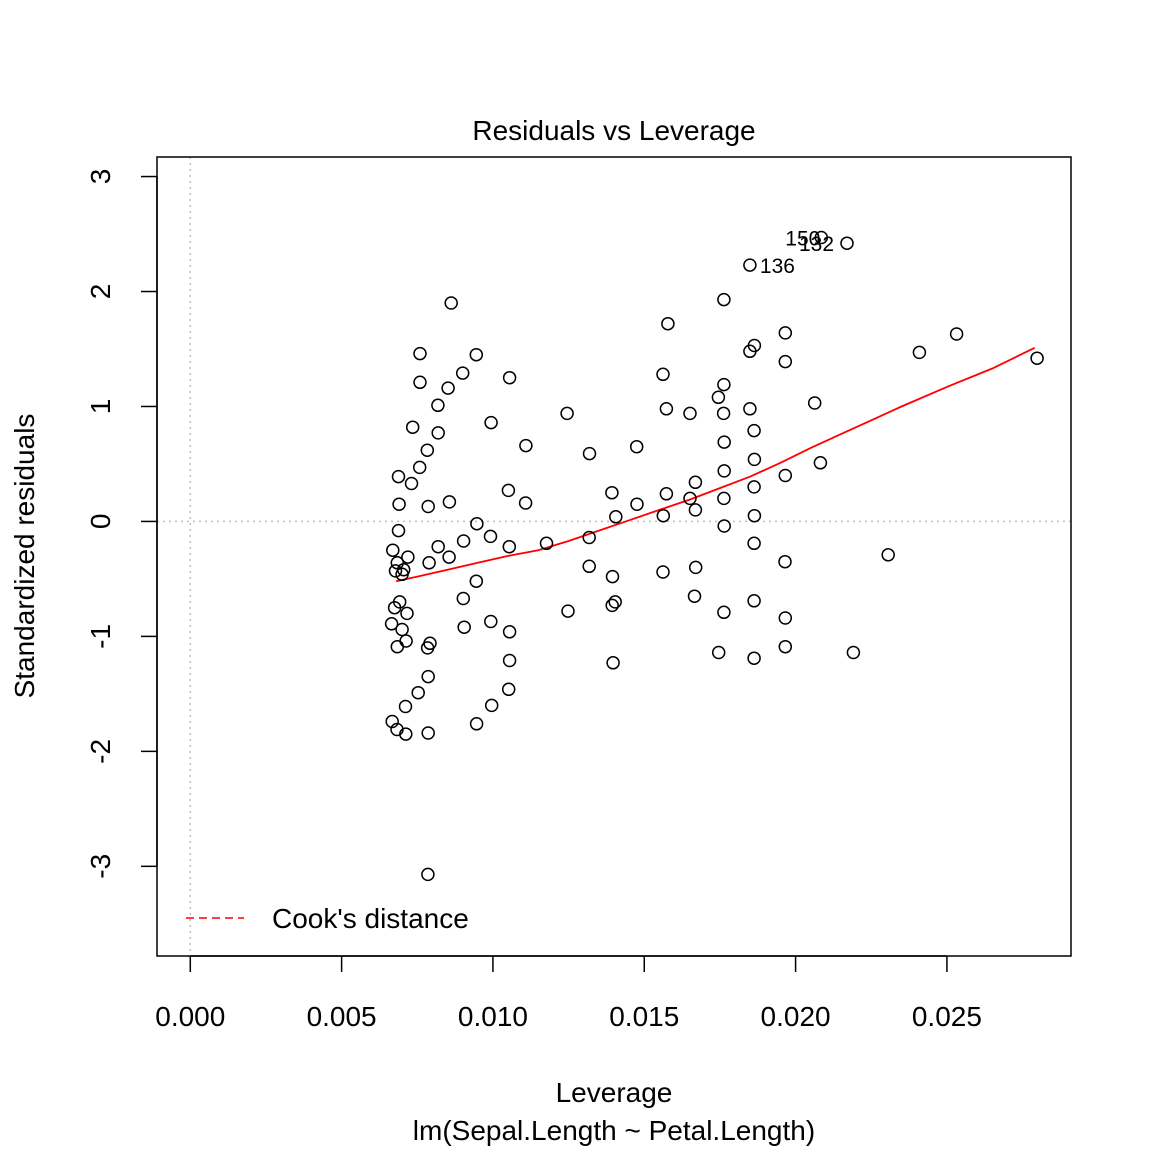 The width and height of the screenshot is (1152, 1152). I want to click on x-tick-label: 0.025, so click(947, 1016).